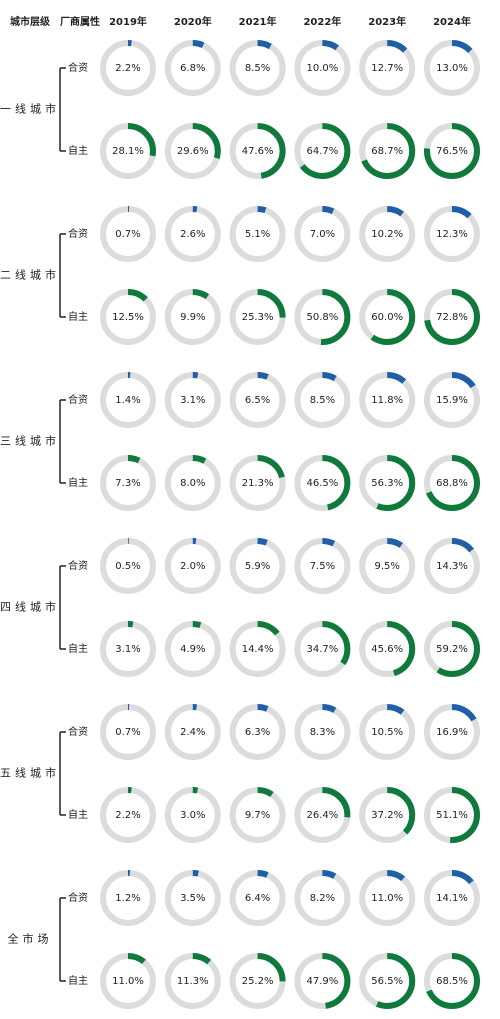  I want to click on year-label: 2024年, so click(452, 21).